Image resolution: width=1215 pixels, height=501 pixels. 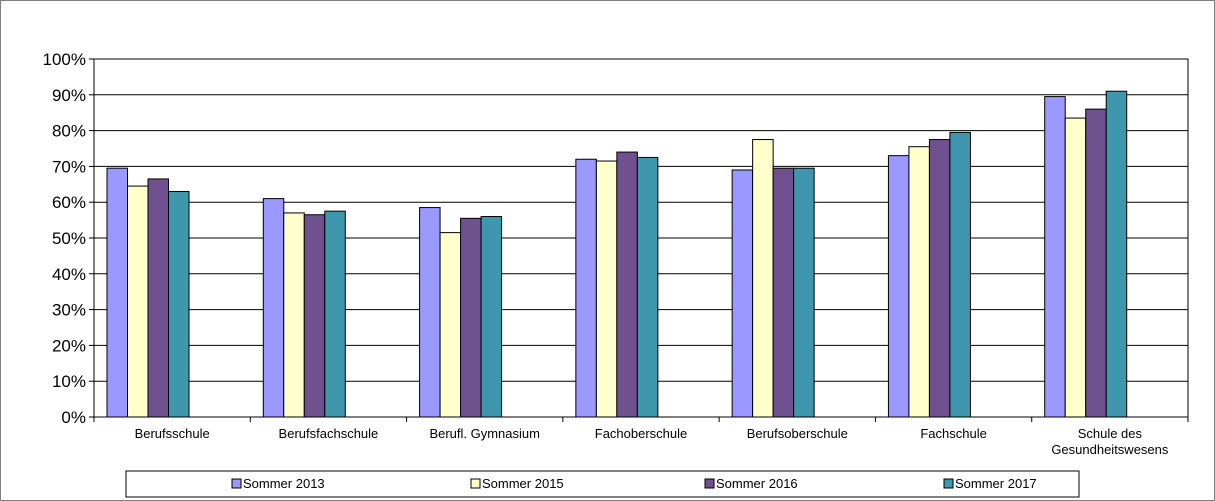 What do you see at coordinates (996, 483) in the screenshot?
I see `legend-label: Sommer 2017` at bounding box center [996, 483].